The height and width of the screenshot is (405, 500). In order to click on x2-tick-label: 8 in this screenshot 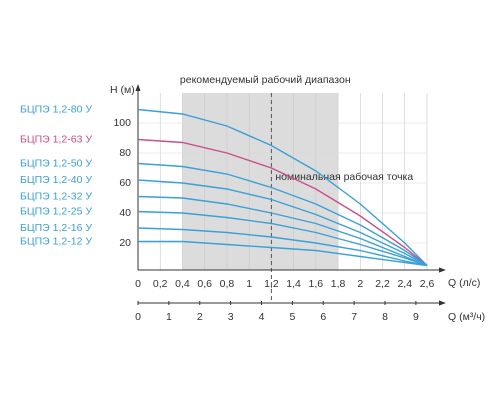, I will do `click(385, 317)`.